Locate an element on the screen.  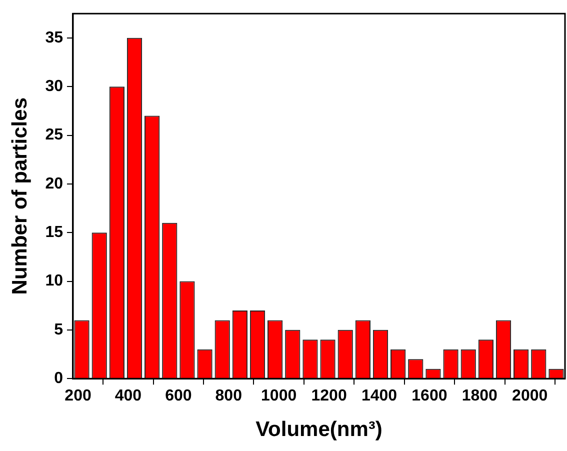
y-tick-label: 0 is located at coordinates (59, 379).